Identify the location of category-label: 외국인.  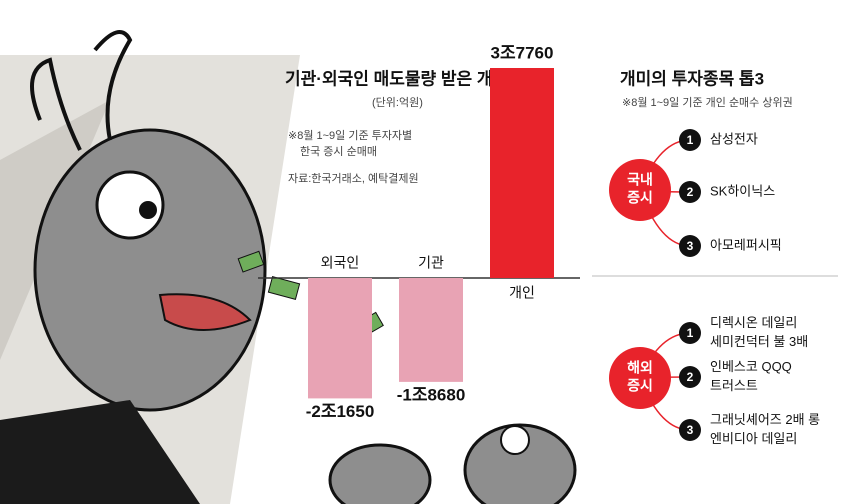
(340, 263).